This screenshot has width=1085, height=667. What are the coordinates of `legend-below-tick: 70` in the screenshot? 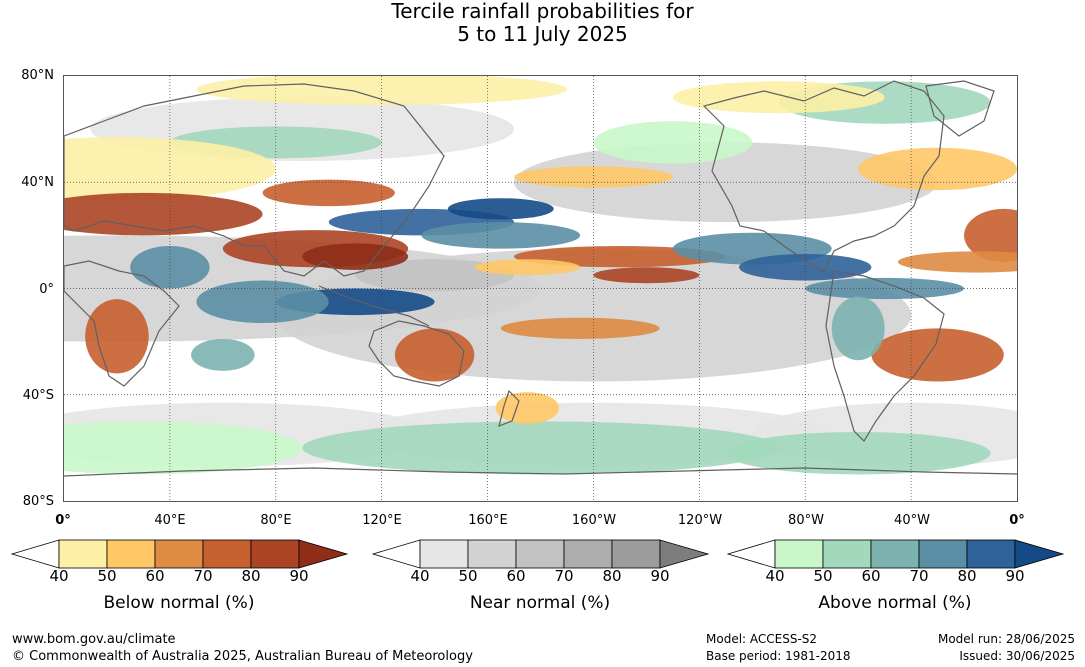 It's located at (203, 576).